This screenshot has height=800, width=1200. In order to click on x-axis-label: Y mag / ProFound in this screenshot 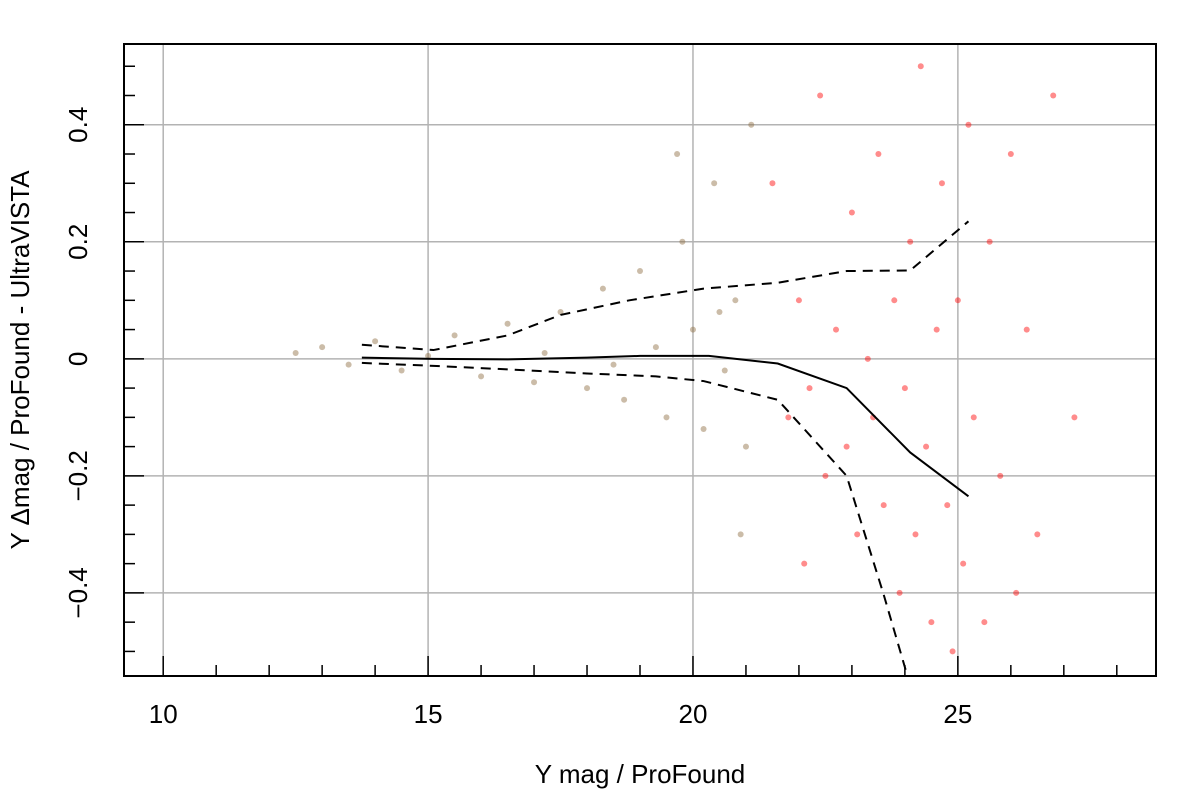, I will do `click(640, 774)`.